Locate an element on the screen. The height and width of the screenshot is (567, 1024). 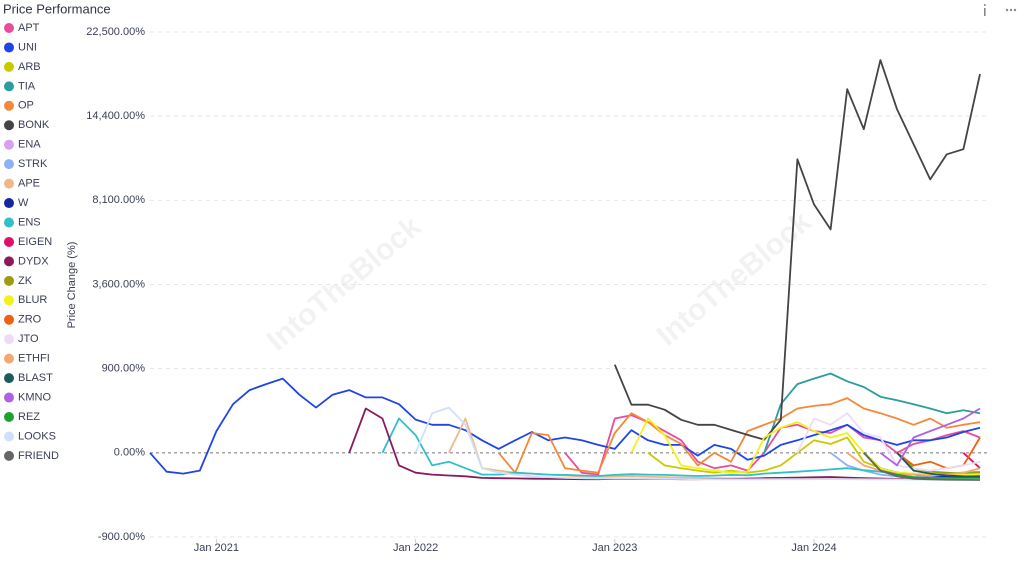
x-tick-label: Jan 2022 is located at coordinates (415, 548).